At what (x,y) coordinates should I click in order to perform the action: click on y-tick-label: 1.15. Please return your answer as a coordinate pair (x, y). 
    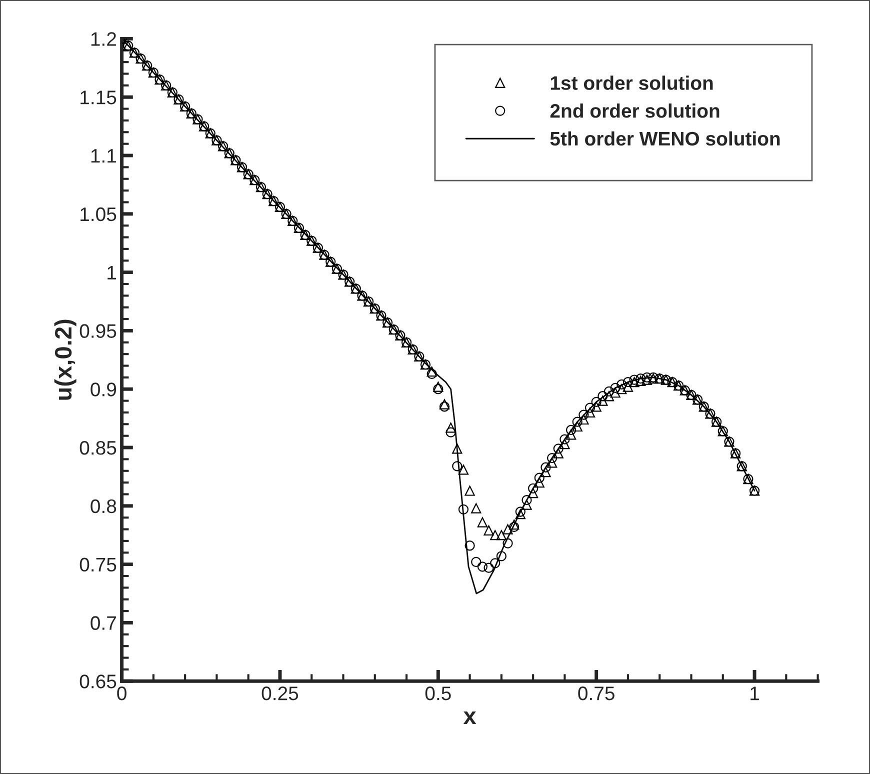
    Looking at the image, I should click on (98, 97).